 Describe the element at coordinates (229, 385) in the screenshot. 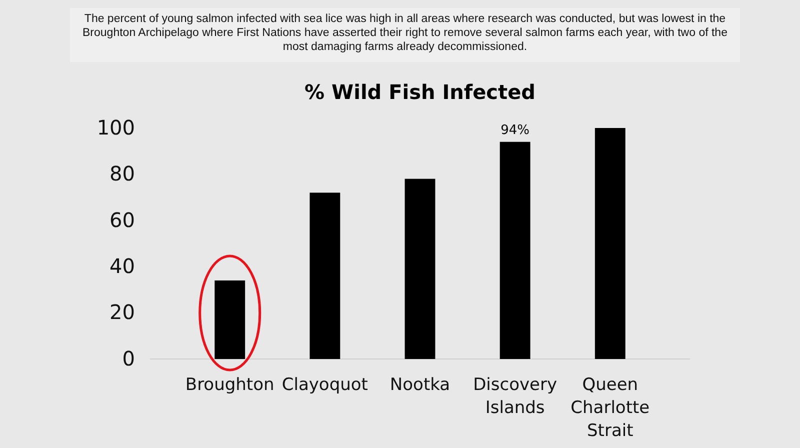

I see `x-tick-label: Broughton` at that location.